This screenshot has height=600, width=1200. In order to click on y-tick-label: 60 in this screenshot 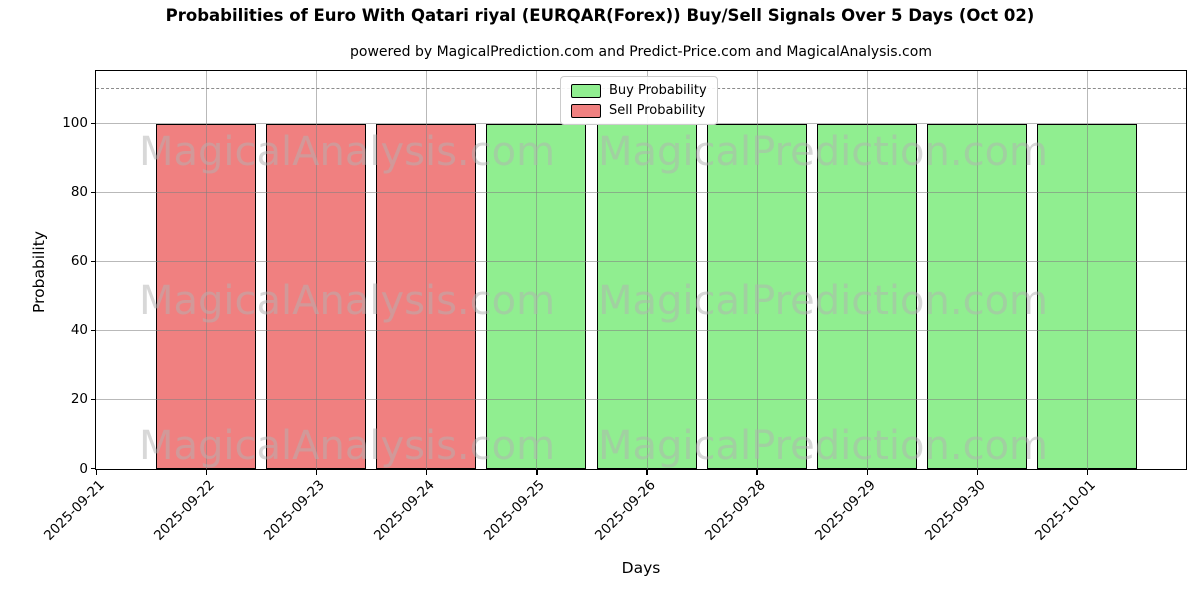, I will do `click(79, 261)`.